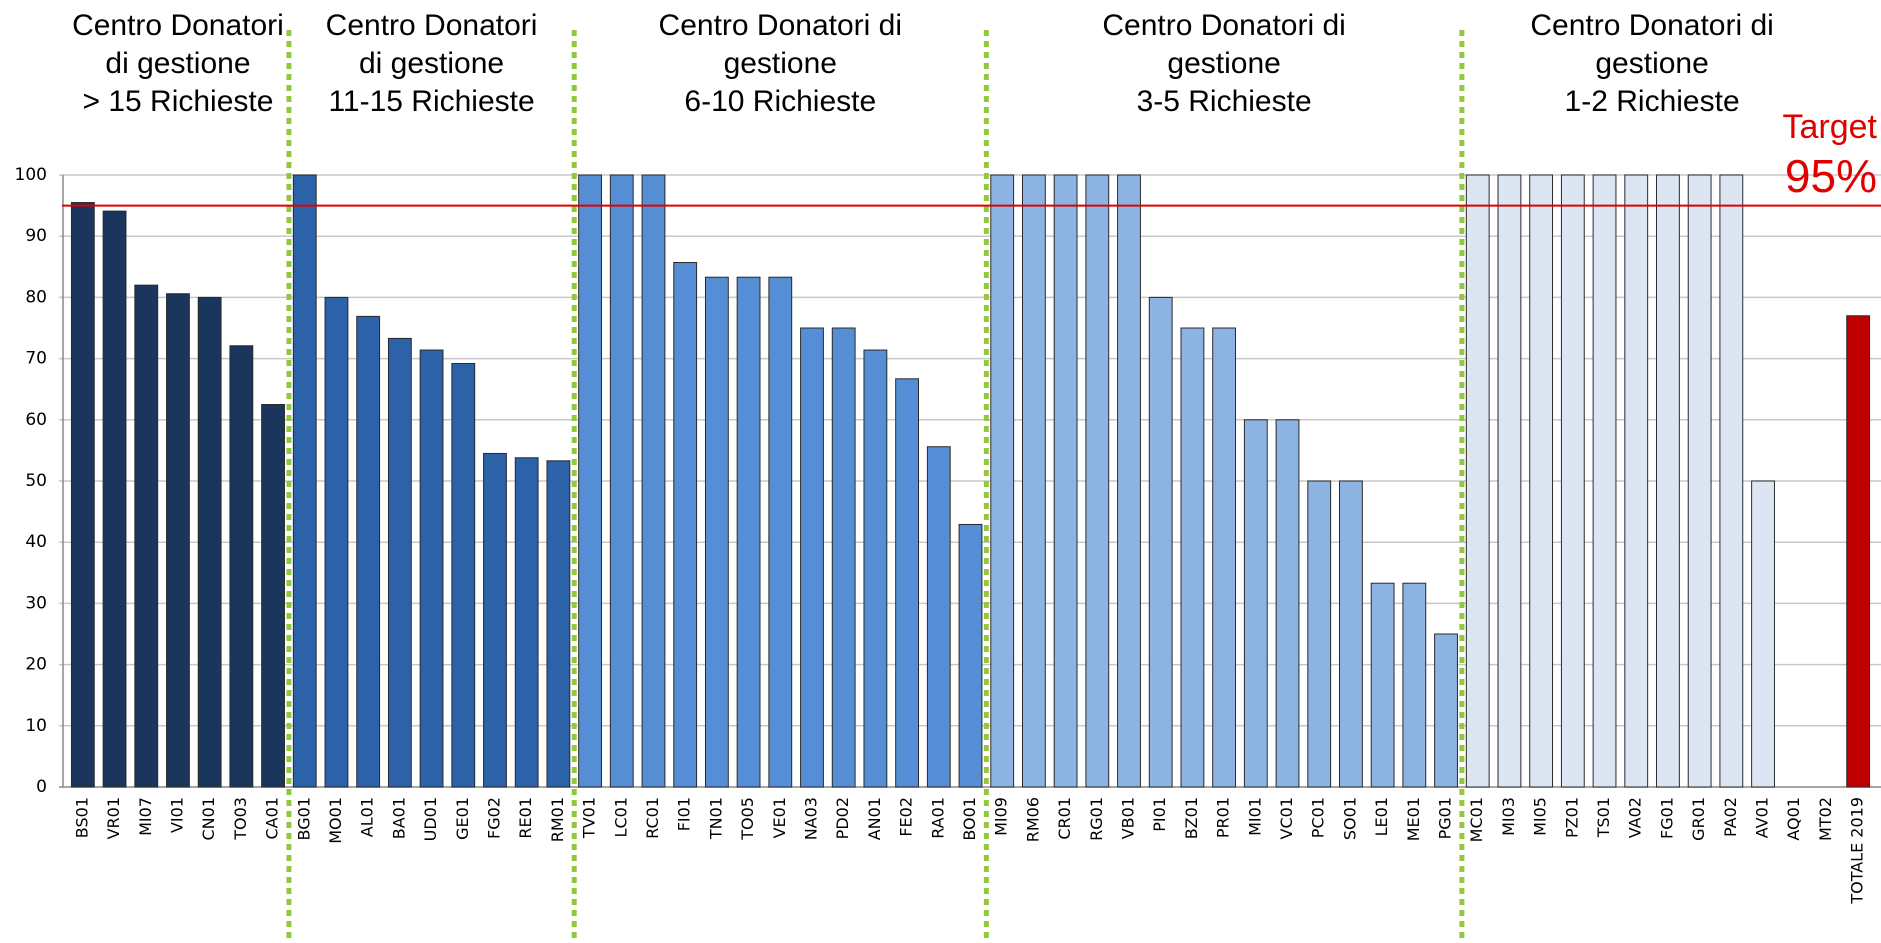  What do you see at coordinates (1001, 816) in the screenshot?
I see `x-tick-label: MI09` at bounding box center [1001, 816].